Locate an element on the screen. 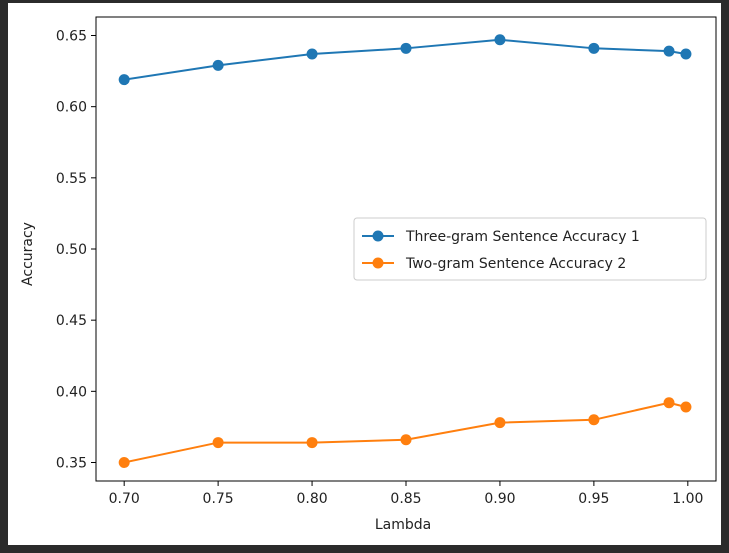 The image size is (729, 553). y-axis: 0.35 0.40 0.45 0.50 0.55 0.60 0.65 is located at coordinates (76, 250).